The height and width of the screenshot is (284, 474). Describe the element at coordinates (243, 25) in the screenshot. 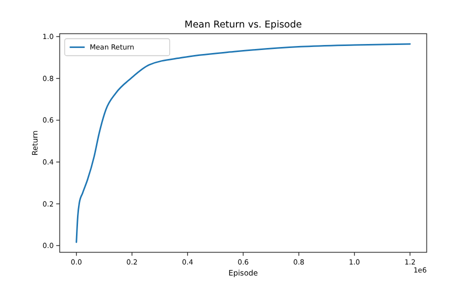

I see `chart-title: Mean Return vs. Episode` at that location.